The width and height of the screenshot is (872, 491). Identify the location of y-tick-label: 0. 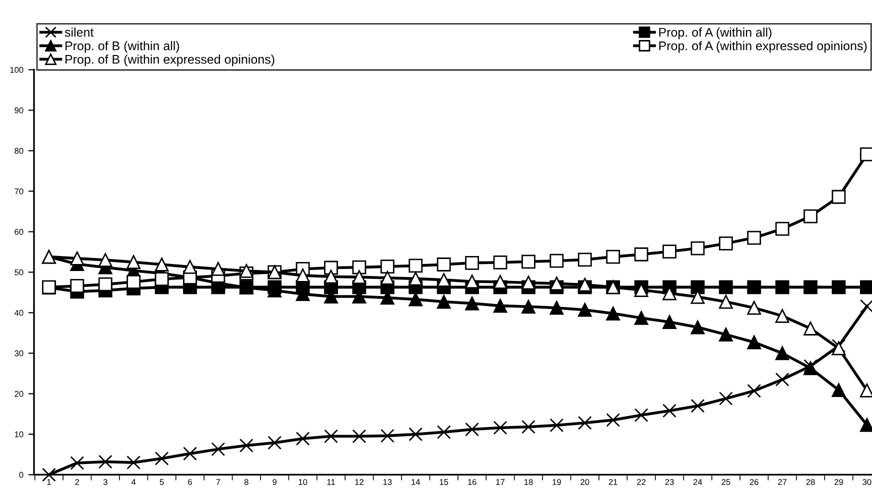
(21, 475).